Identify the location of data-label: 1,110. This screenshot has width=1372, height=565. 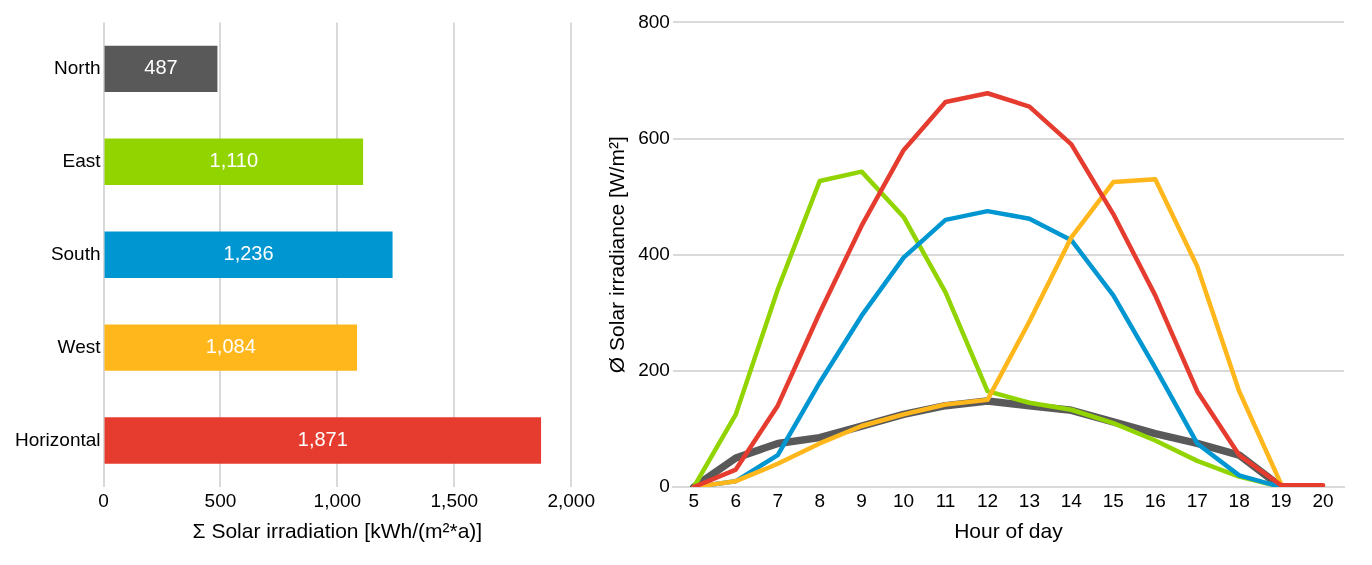
(234, 160).